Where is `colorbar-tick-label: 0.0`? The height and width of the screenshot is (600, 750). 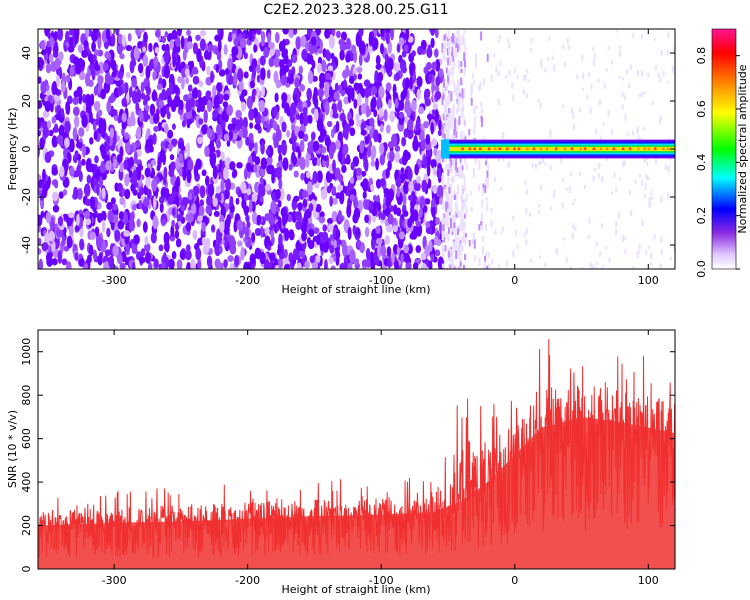
colorbar-tick-label: 0.0 is located at coordinates (701, 269).